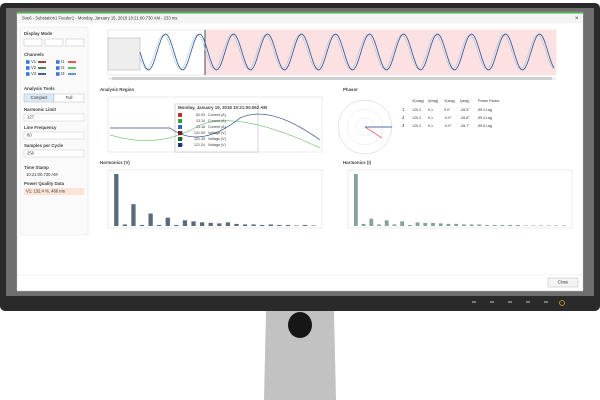  I want to click on zoom-box, so click(124, 54).